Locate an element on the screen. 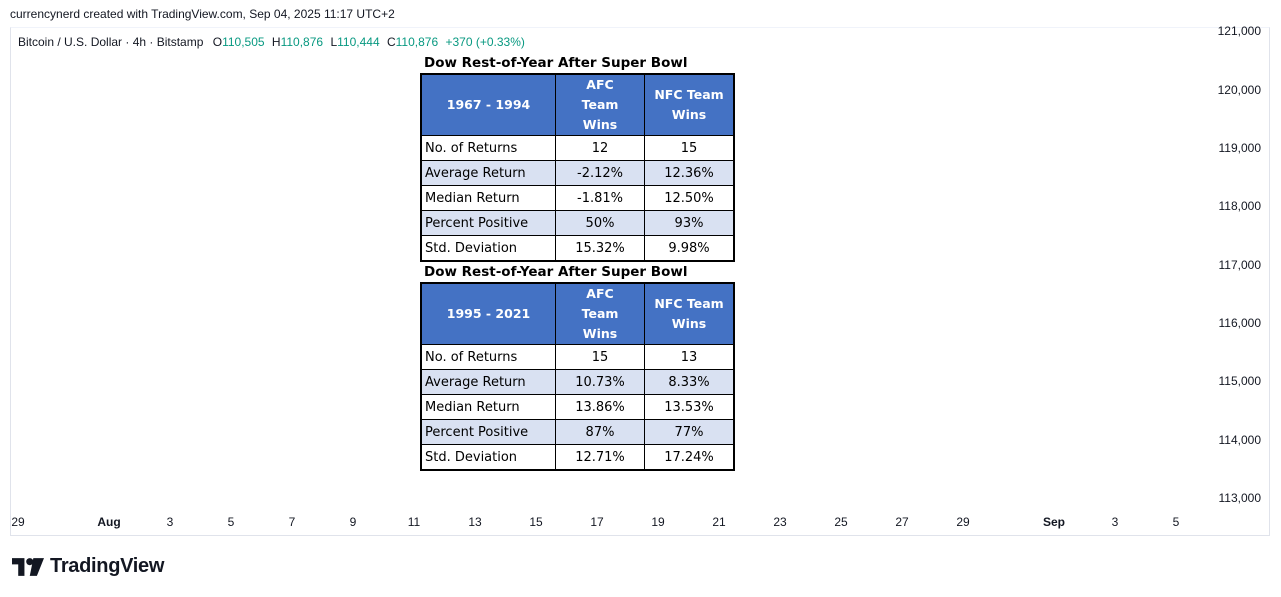 This screenshot has width=1281, height=597. time-tick: 27 is located at coordinates (902, 522).